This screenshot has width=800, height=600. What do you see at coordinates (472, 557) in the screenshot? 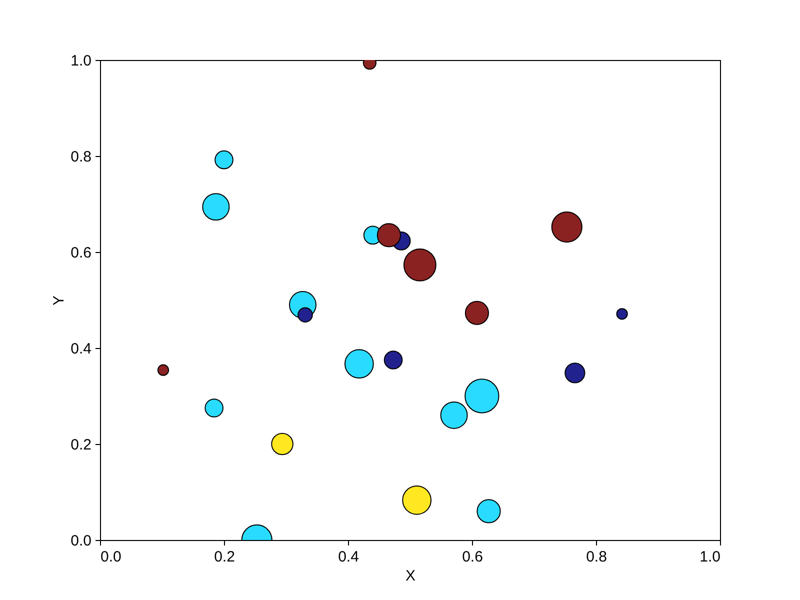
I see `x-tick-label: 0.6` at bounding box center [472, 557].